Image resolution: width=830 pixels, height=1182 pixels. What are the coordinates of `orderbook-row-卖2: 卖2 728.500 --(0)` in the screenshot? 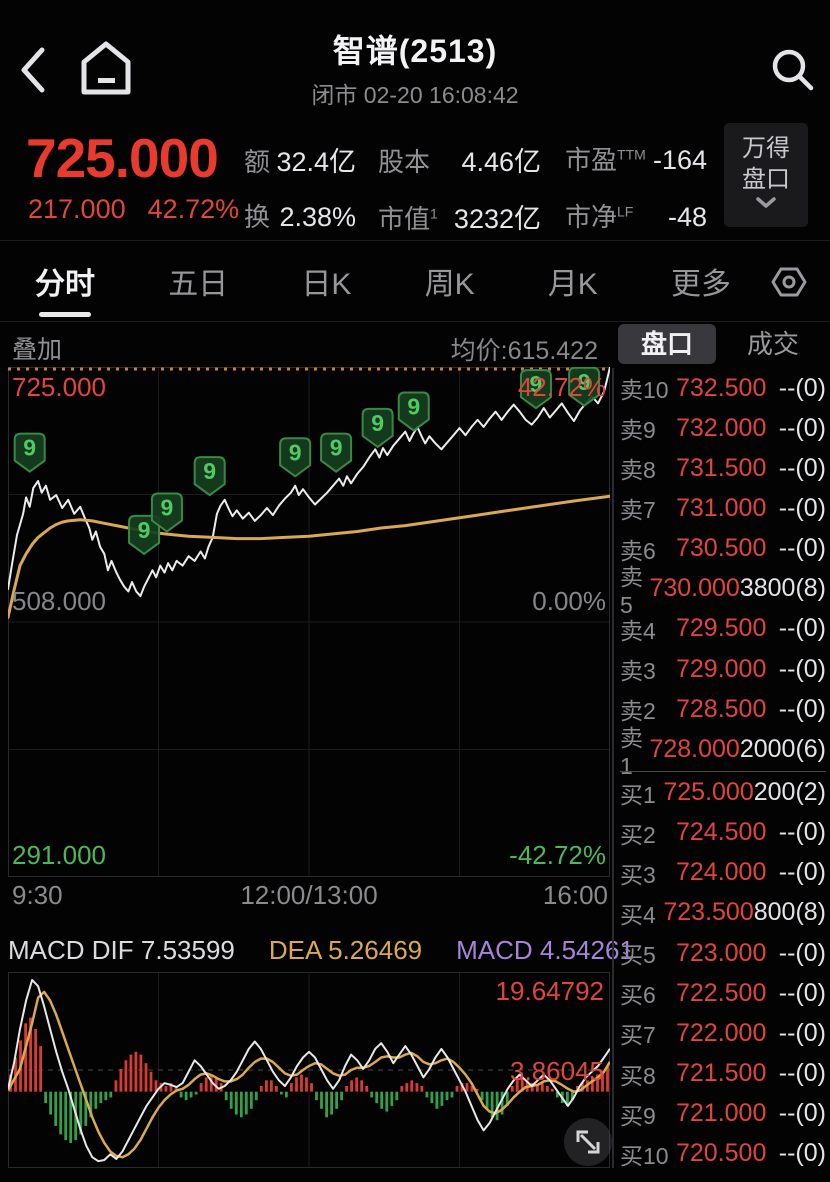 It's located at (723, 709).